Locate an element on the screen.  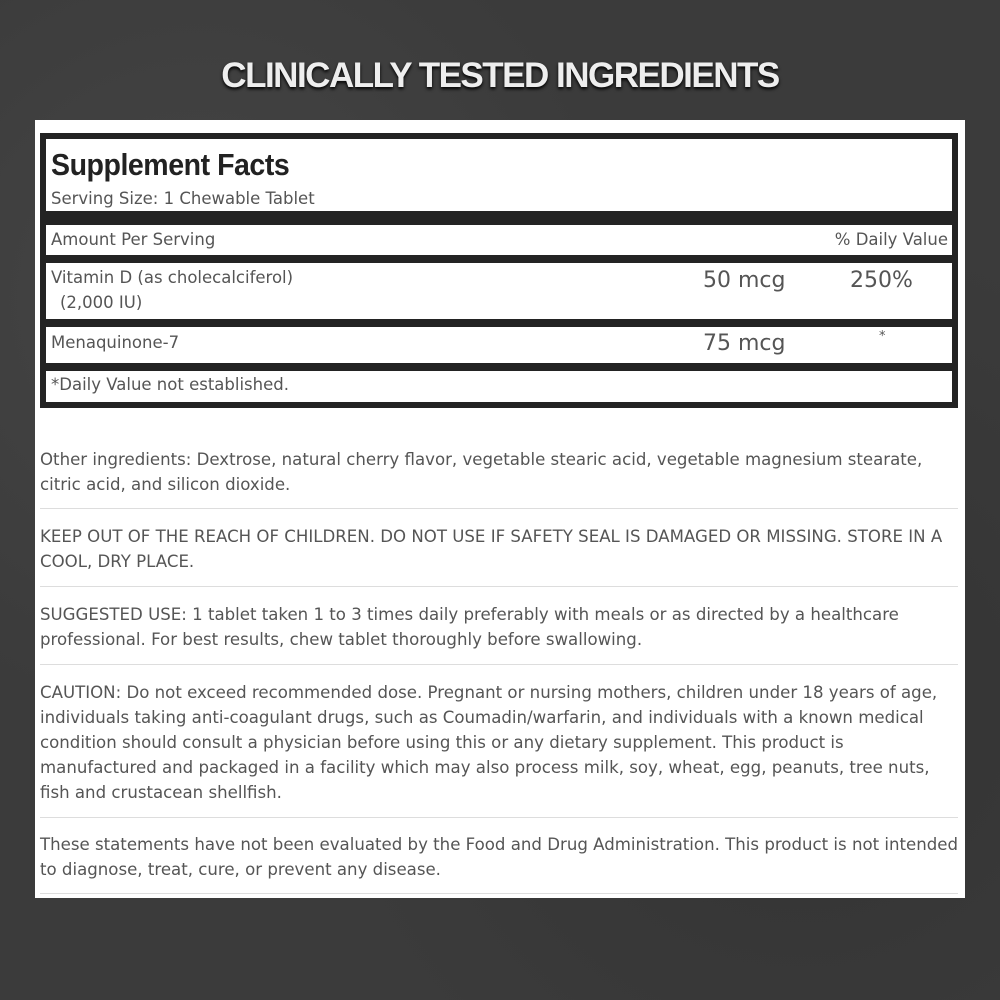
footnote: *Daily Value not established. is located at coordinates (170, 384).